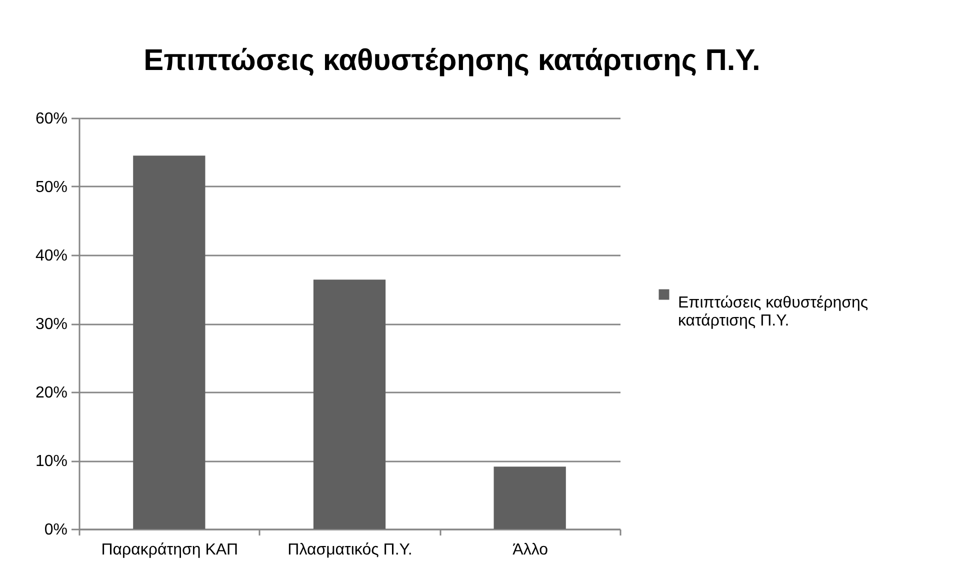 Image resolution: width=955 pixels, height=577 pixels. What do you see at coordinates (56, 530) in the screenshot?
I see `y-tick-label: 0%` at bounding box center [56, 530].